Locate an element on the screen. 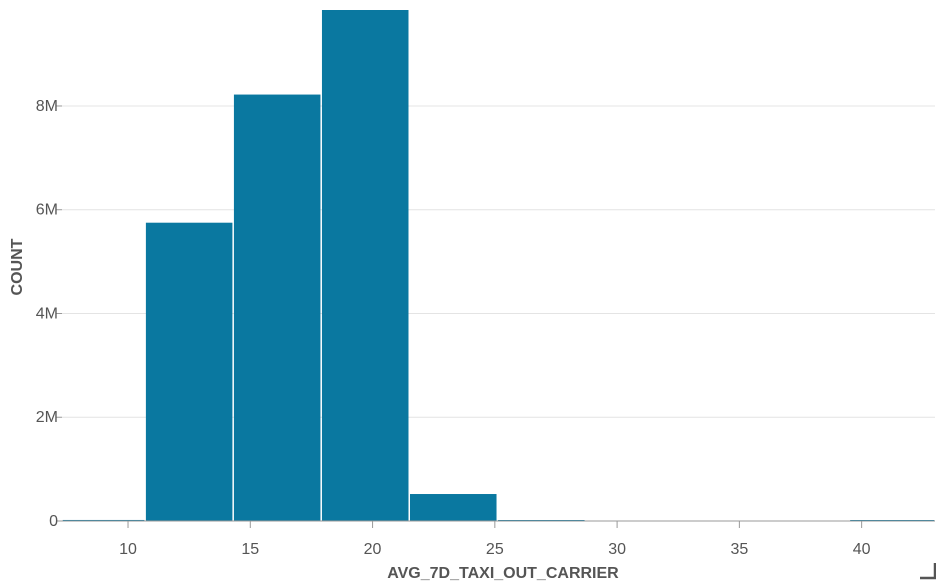  y-tick-label: 4M is located at coordinates (47, 313).